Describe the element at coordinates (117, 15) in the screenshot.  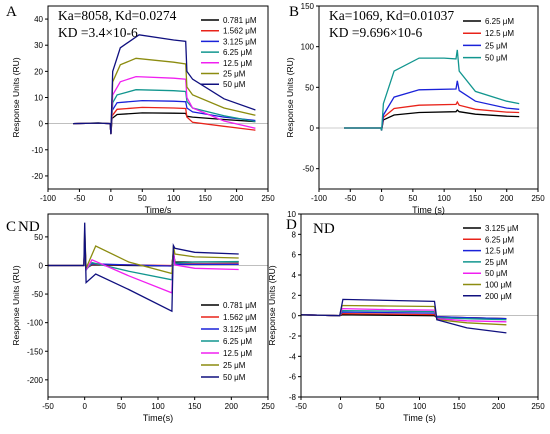
I see `kinetics-annotation: Ka=8058, Kd=0.0274` at that location.